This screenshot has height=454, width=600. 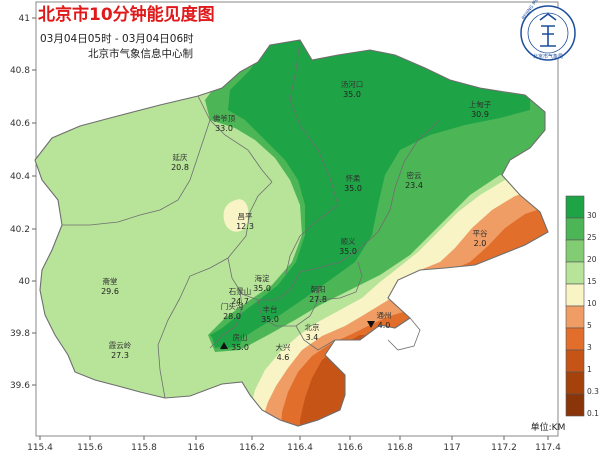 I want to click on legend-label: 0.1, so click(x=593, y=413).